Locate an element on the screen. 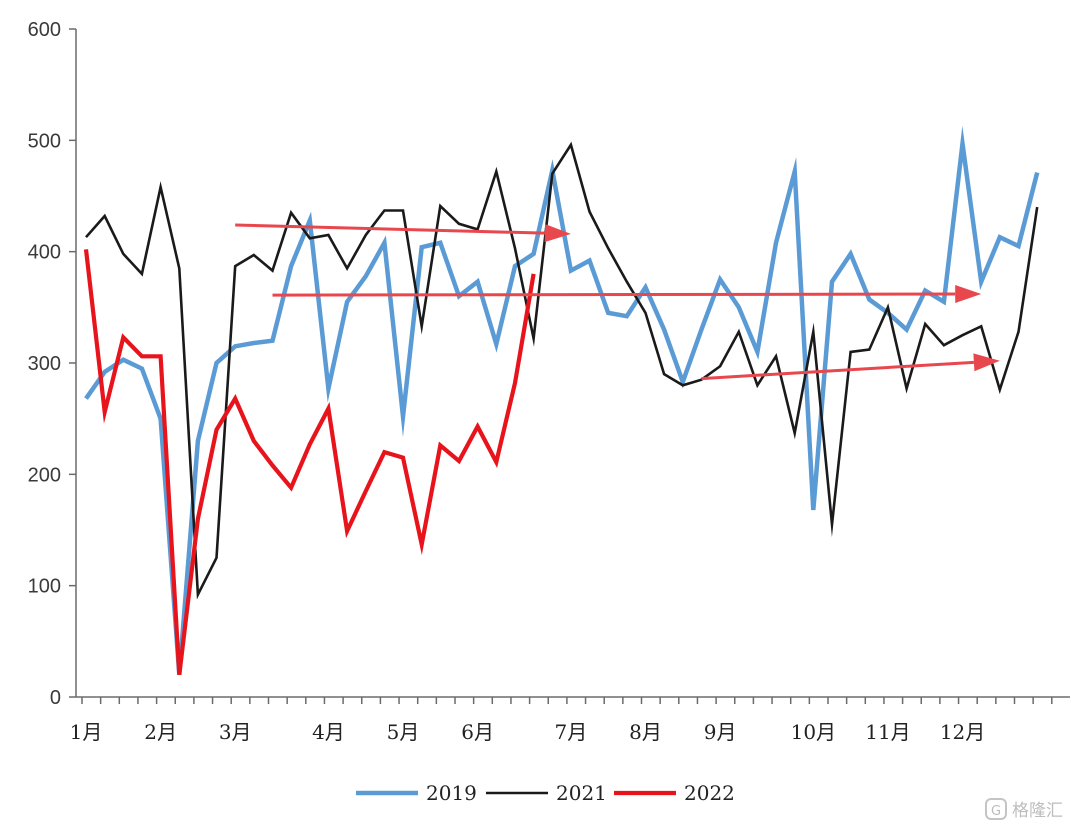  watermark-logo-icon is located at coordinates (996, 809).